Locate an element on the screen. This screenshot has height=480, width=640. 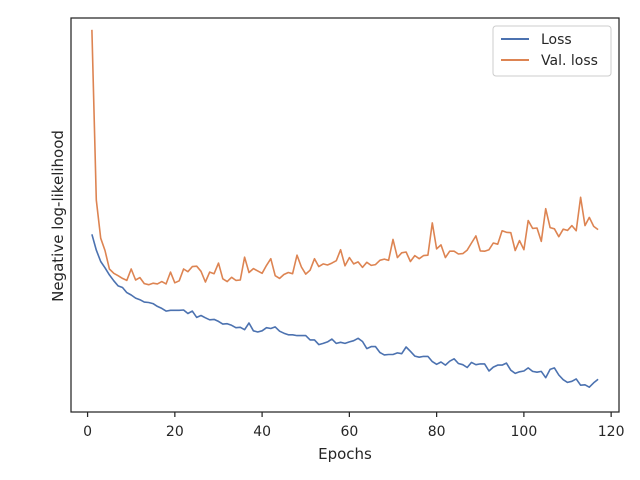
legend: Loss Val. loss is located at coordinates (552, 51).